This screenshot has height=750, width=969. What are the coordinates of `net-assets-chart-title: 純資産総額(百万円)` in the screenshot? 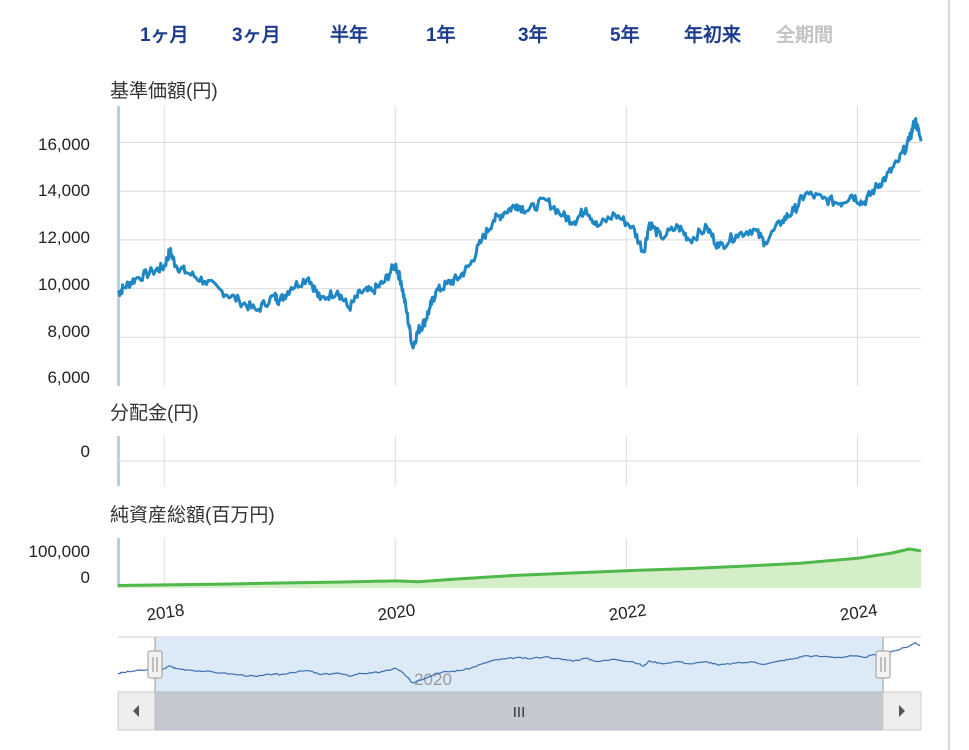 It's located at (192, 515).